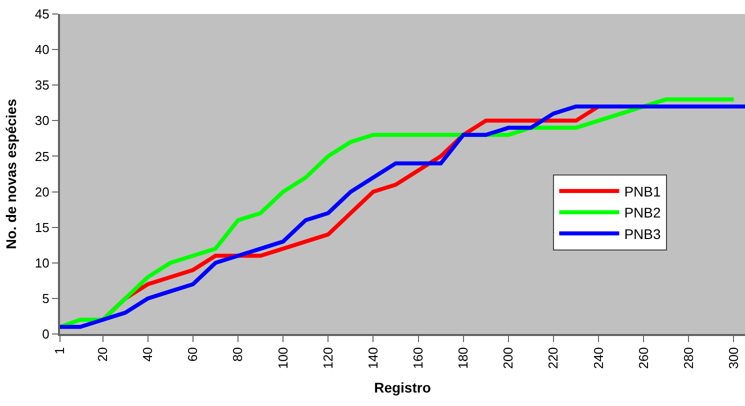  Describe the element at coordinates (42, 192) in the screenshot. I see `y-tick-label: 20` at that location.